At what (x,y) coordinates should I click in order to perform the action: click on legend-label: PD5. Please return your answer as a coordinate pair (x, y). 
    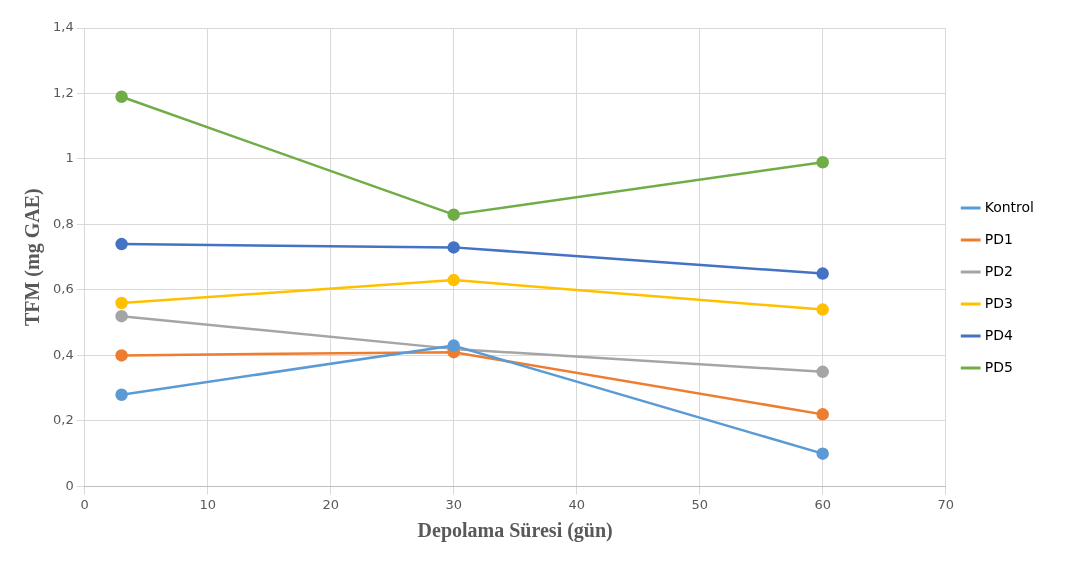
    Looking at the image, I should click on (998, 366).